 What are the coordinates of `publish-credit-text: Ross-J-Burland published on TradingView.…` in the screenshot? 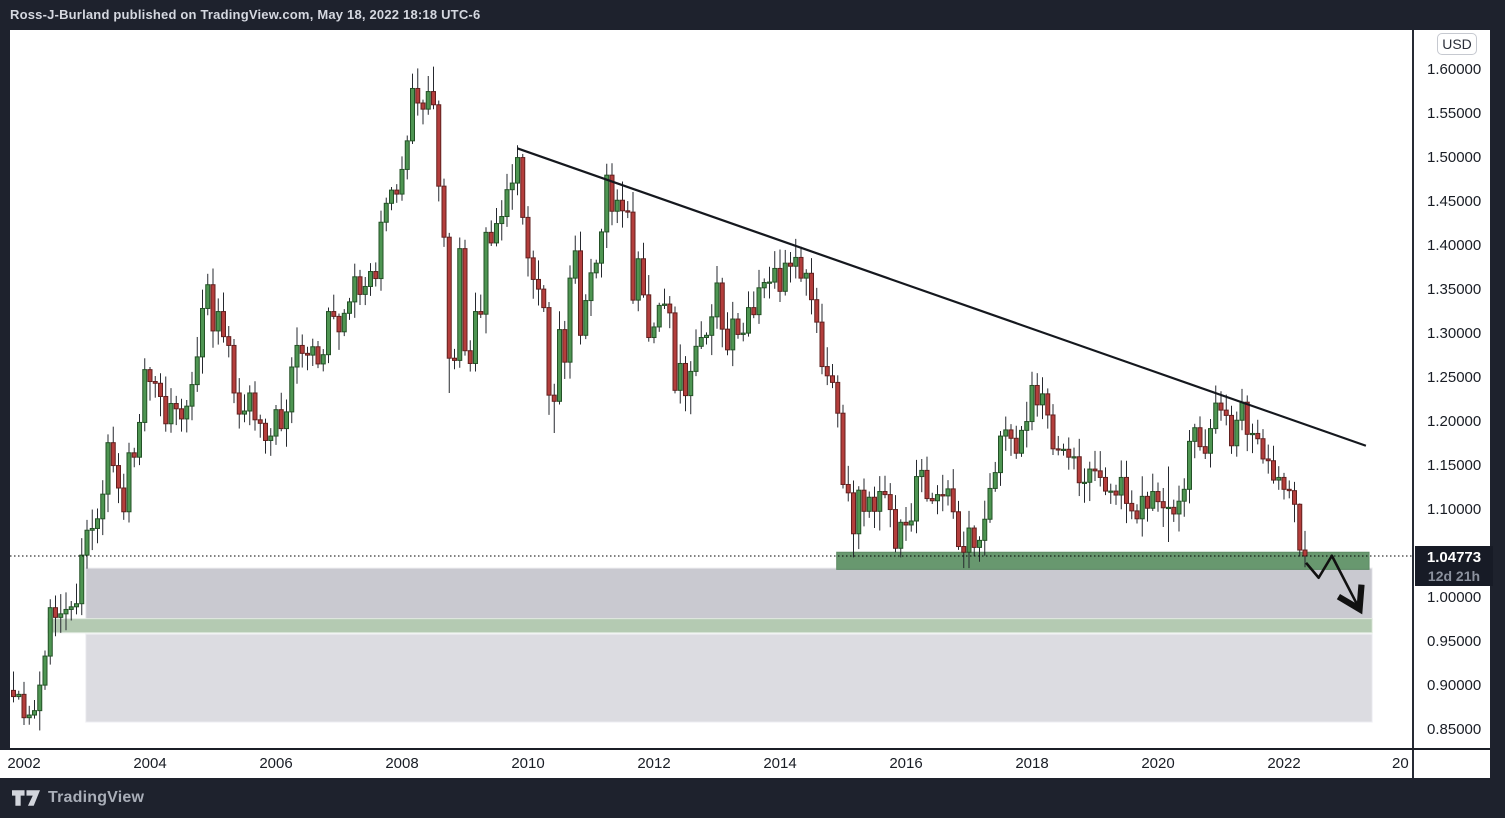 It's located at (245, 14).